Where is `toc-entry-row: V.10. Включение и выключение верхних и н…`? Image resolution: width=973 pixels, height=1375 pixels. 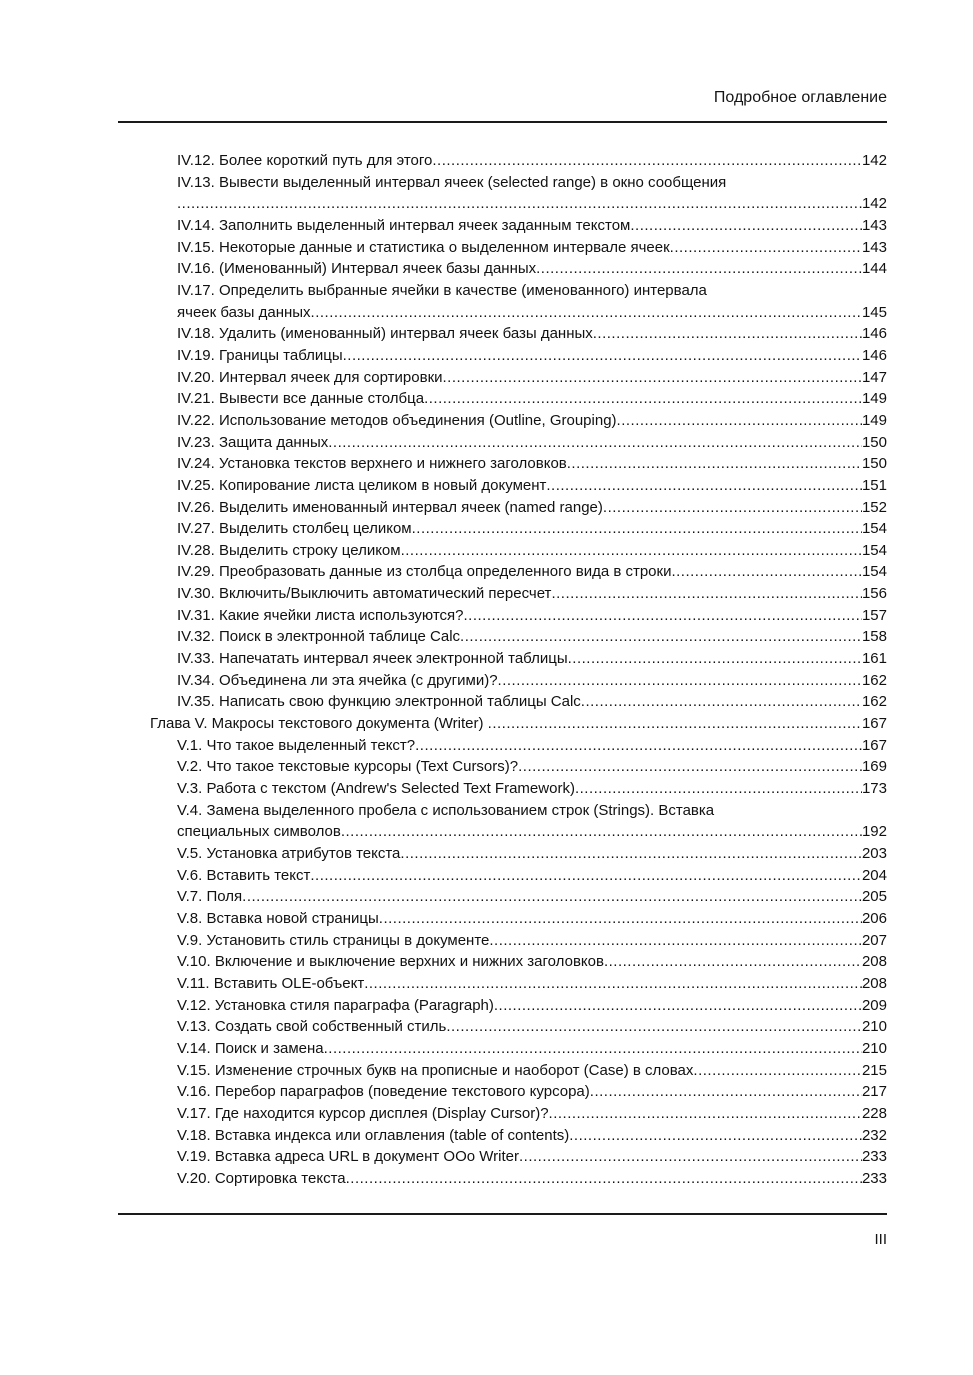
toc-entry-row: V.10. Включение и выключение верхних и н… is located at coordinates (532, 962).